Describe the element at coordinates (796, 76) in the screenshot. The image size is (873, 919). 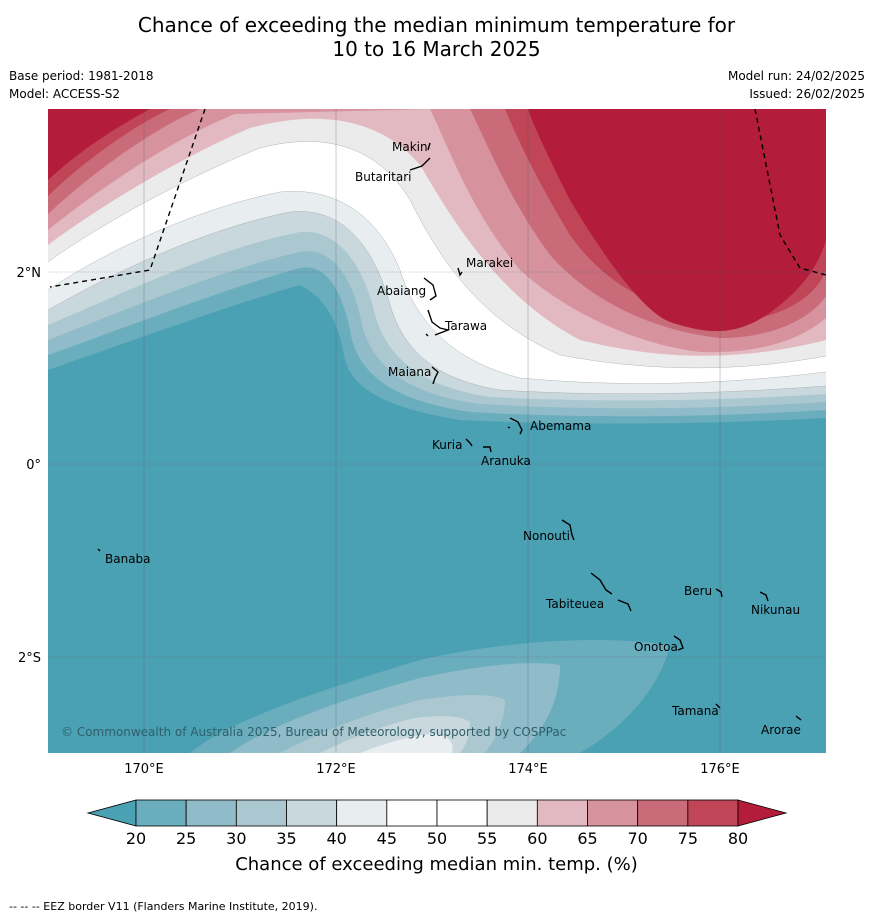
I see `model-run: Model run: 24/02/2025` at that location.